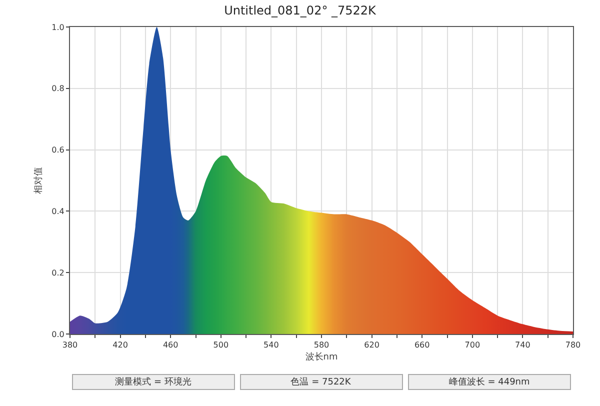 Image resolution: width=600 pixels, height=406 pixels. Describe the element at coordinates (221, 345) in the screenshot. I see `x-tick-label: 500` at that location.